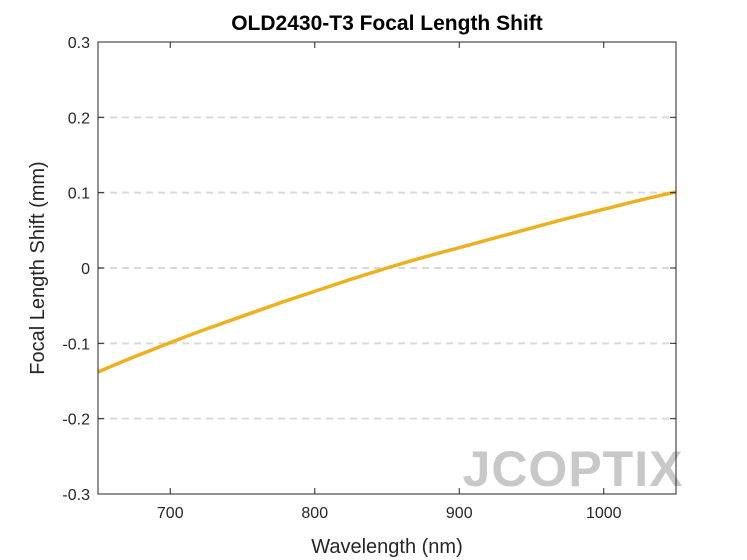  I want to click on y-tick-label: -0.3, so click(76, 495).